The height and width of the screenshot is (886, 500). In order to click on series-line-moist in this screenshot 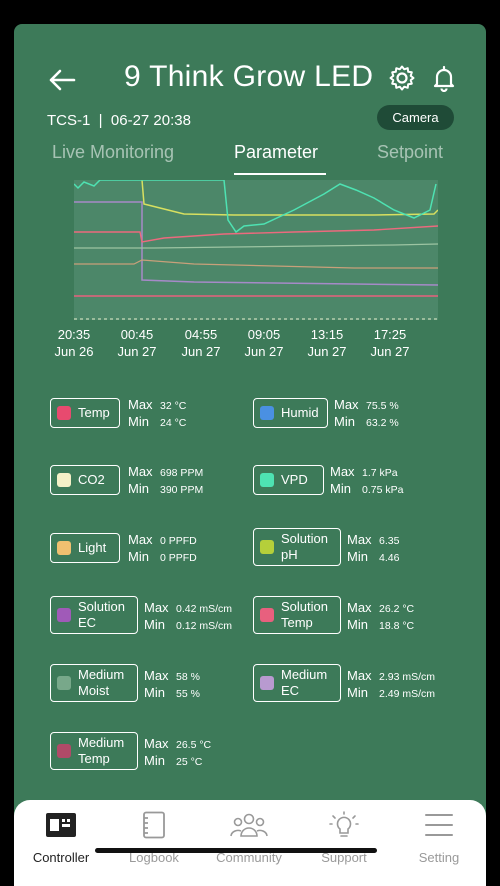, I will do `click(256, 246)`.